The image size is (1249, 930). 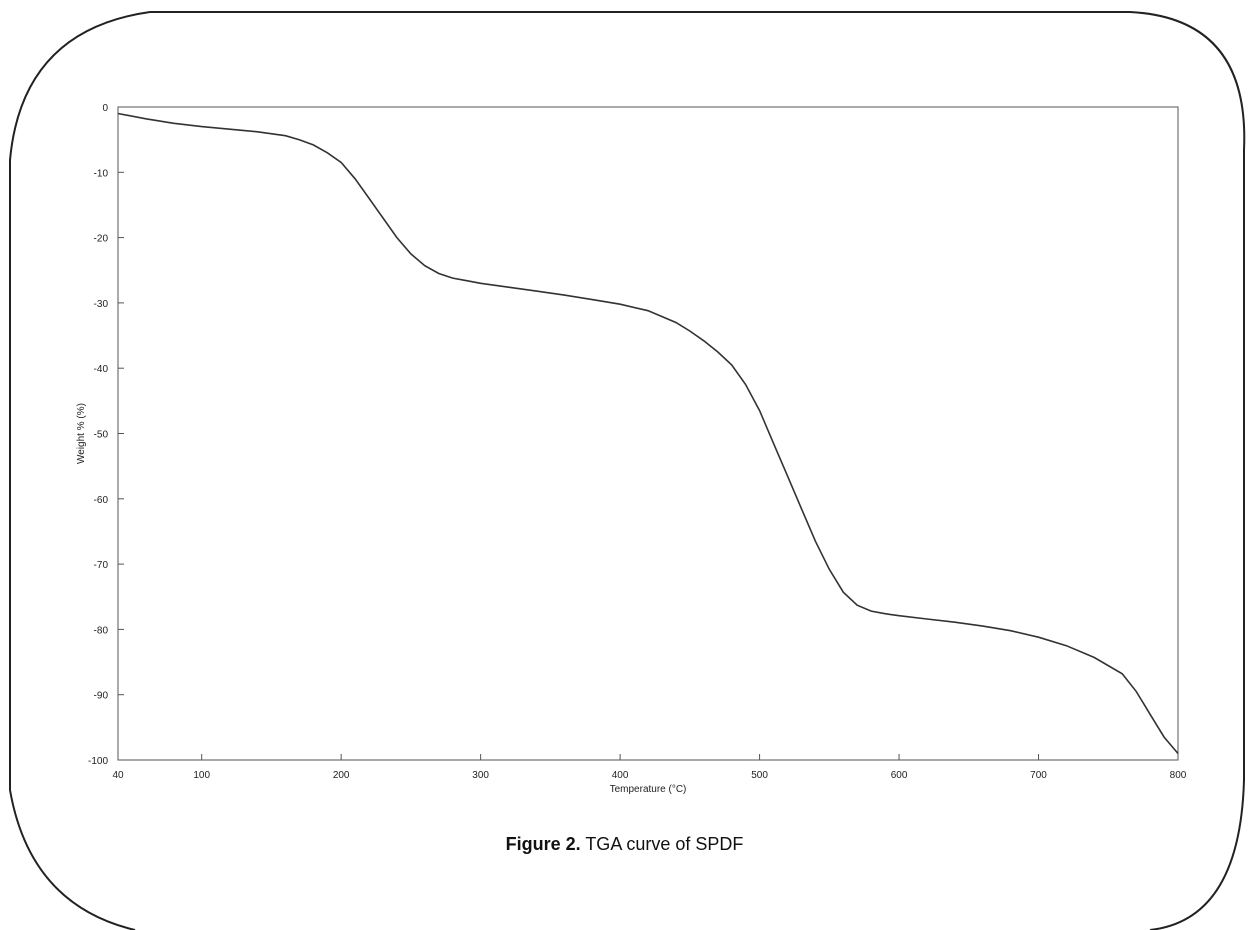 What do you see at coordinates (1038, 775) in the screenshot?
I see `x-tick-label: 700` at bounding box center [1038, 775].